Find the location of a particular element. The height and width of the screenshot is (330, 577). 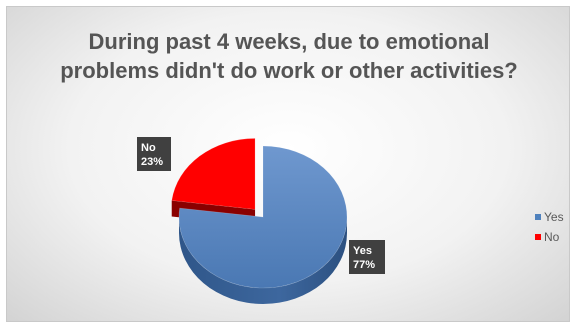

data-label-bg-yes is located at coordinates (367, 257).